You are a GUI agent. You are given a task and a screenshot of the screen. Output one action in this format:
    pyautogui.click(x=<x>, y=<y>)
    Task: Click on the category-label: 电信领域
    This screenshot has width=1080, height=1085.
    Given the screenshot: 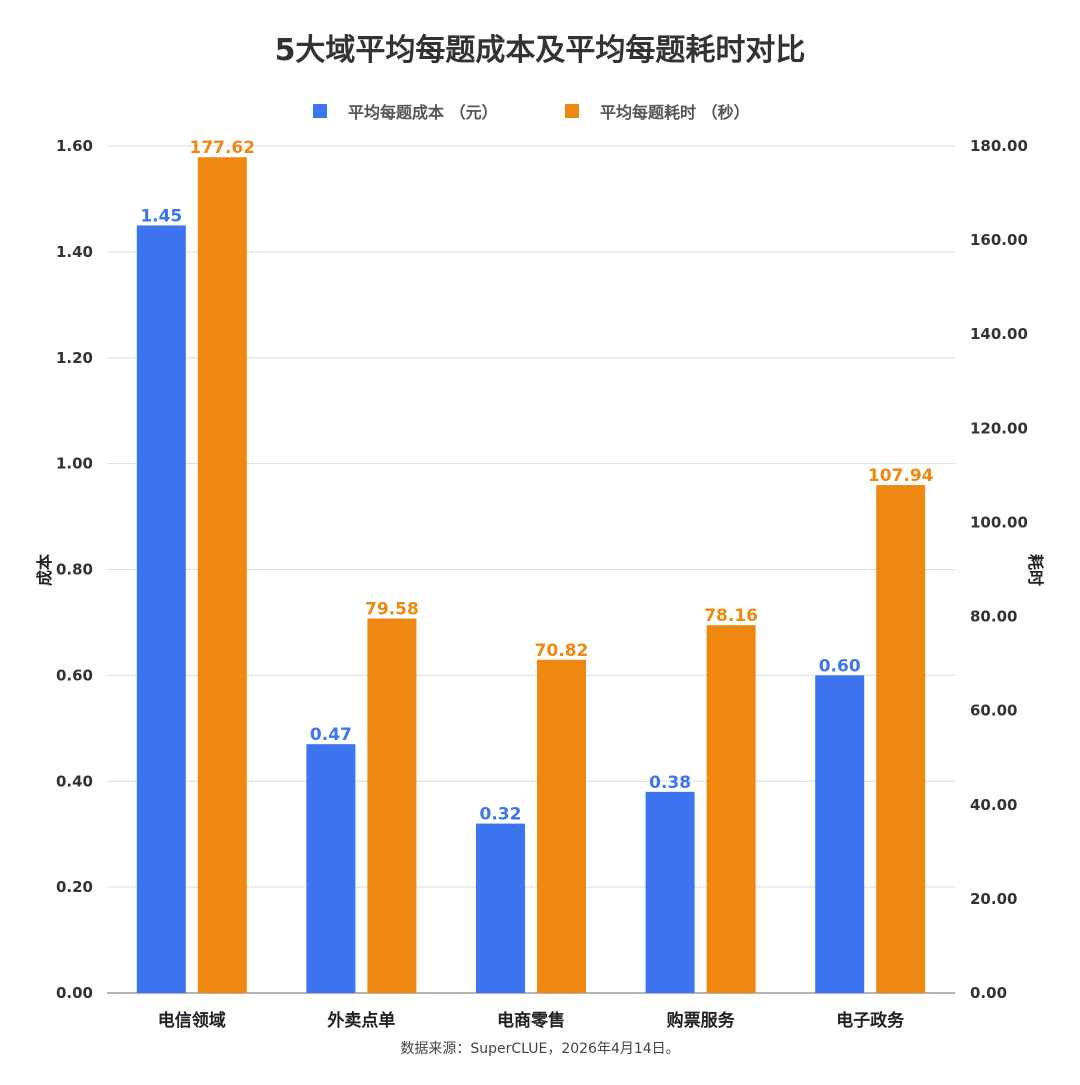 What is the action you would take?
    pyautogui.click(x=192, y=1020)
    